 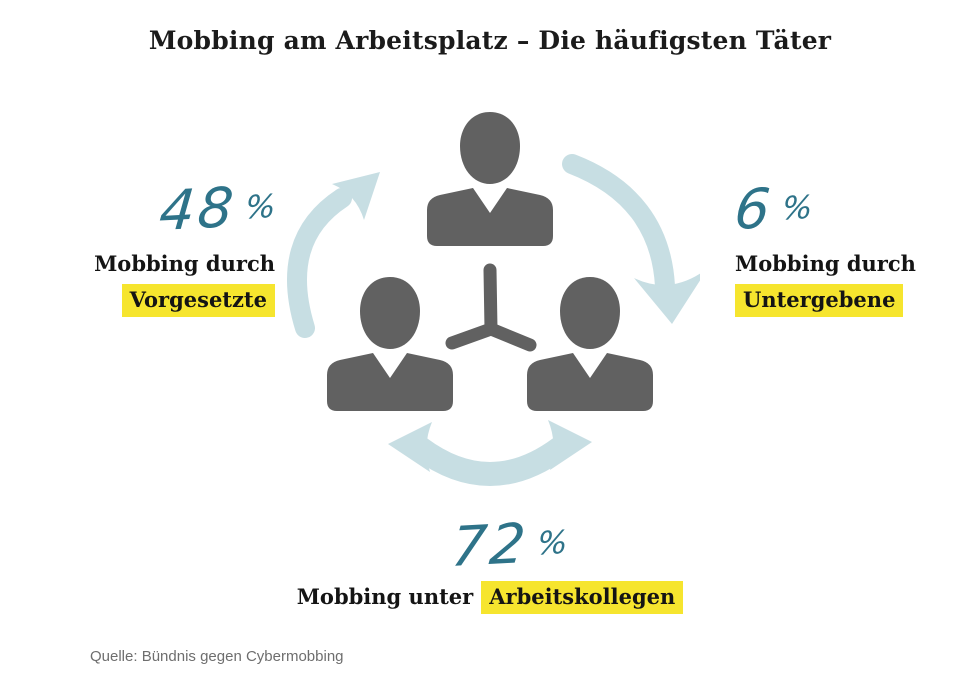 What do you see at coordinates (490, 461) in the screenshot?
I see `arrow-bottom-curve` at bounding box center [490, 461].